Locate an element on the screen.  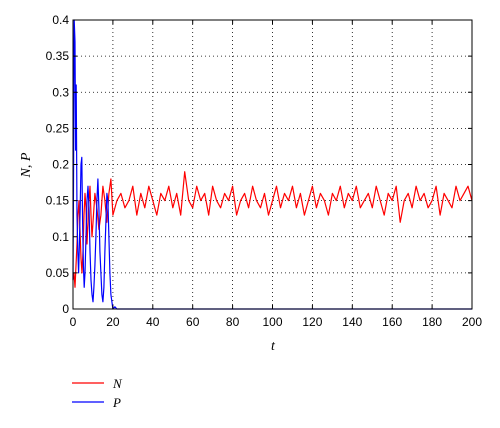
x-tick-label: 200 is located at coordinates (472, 322).